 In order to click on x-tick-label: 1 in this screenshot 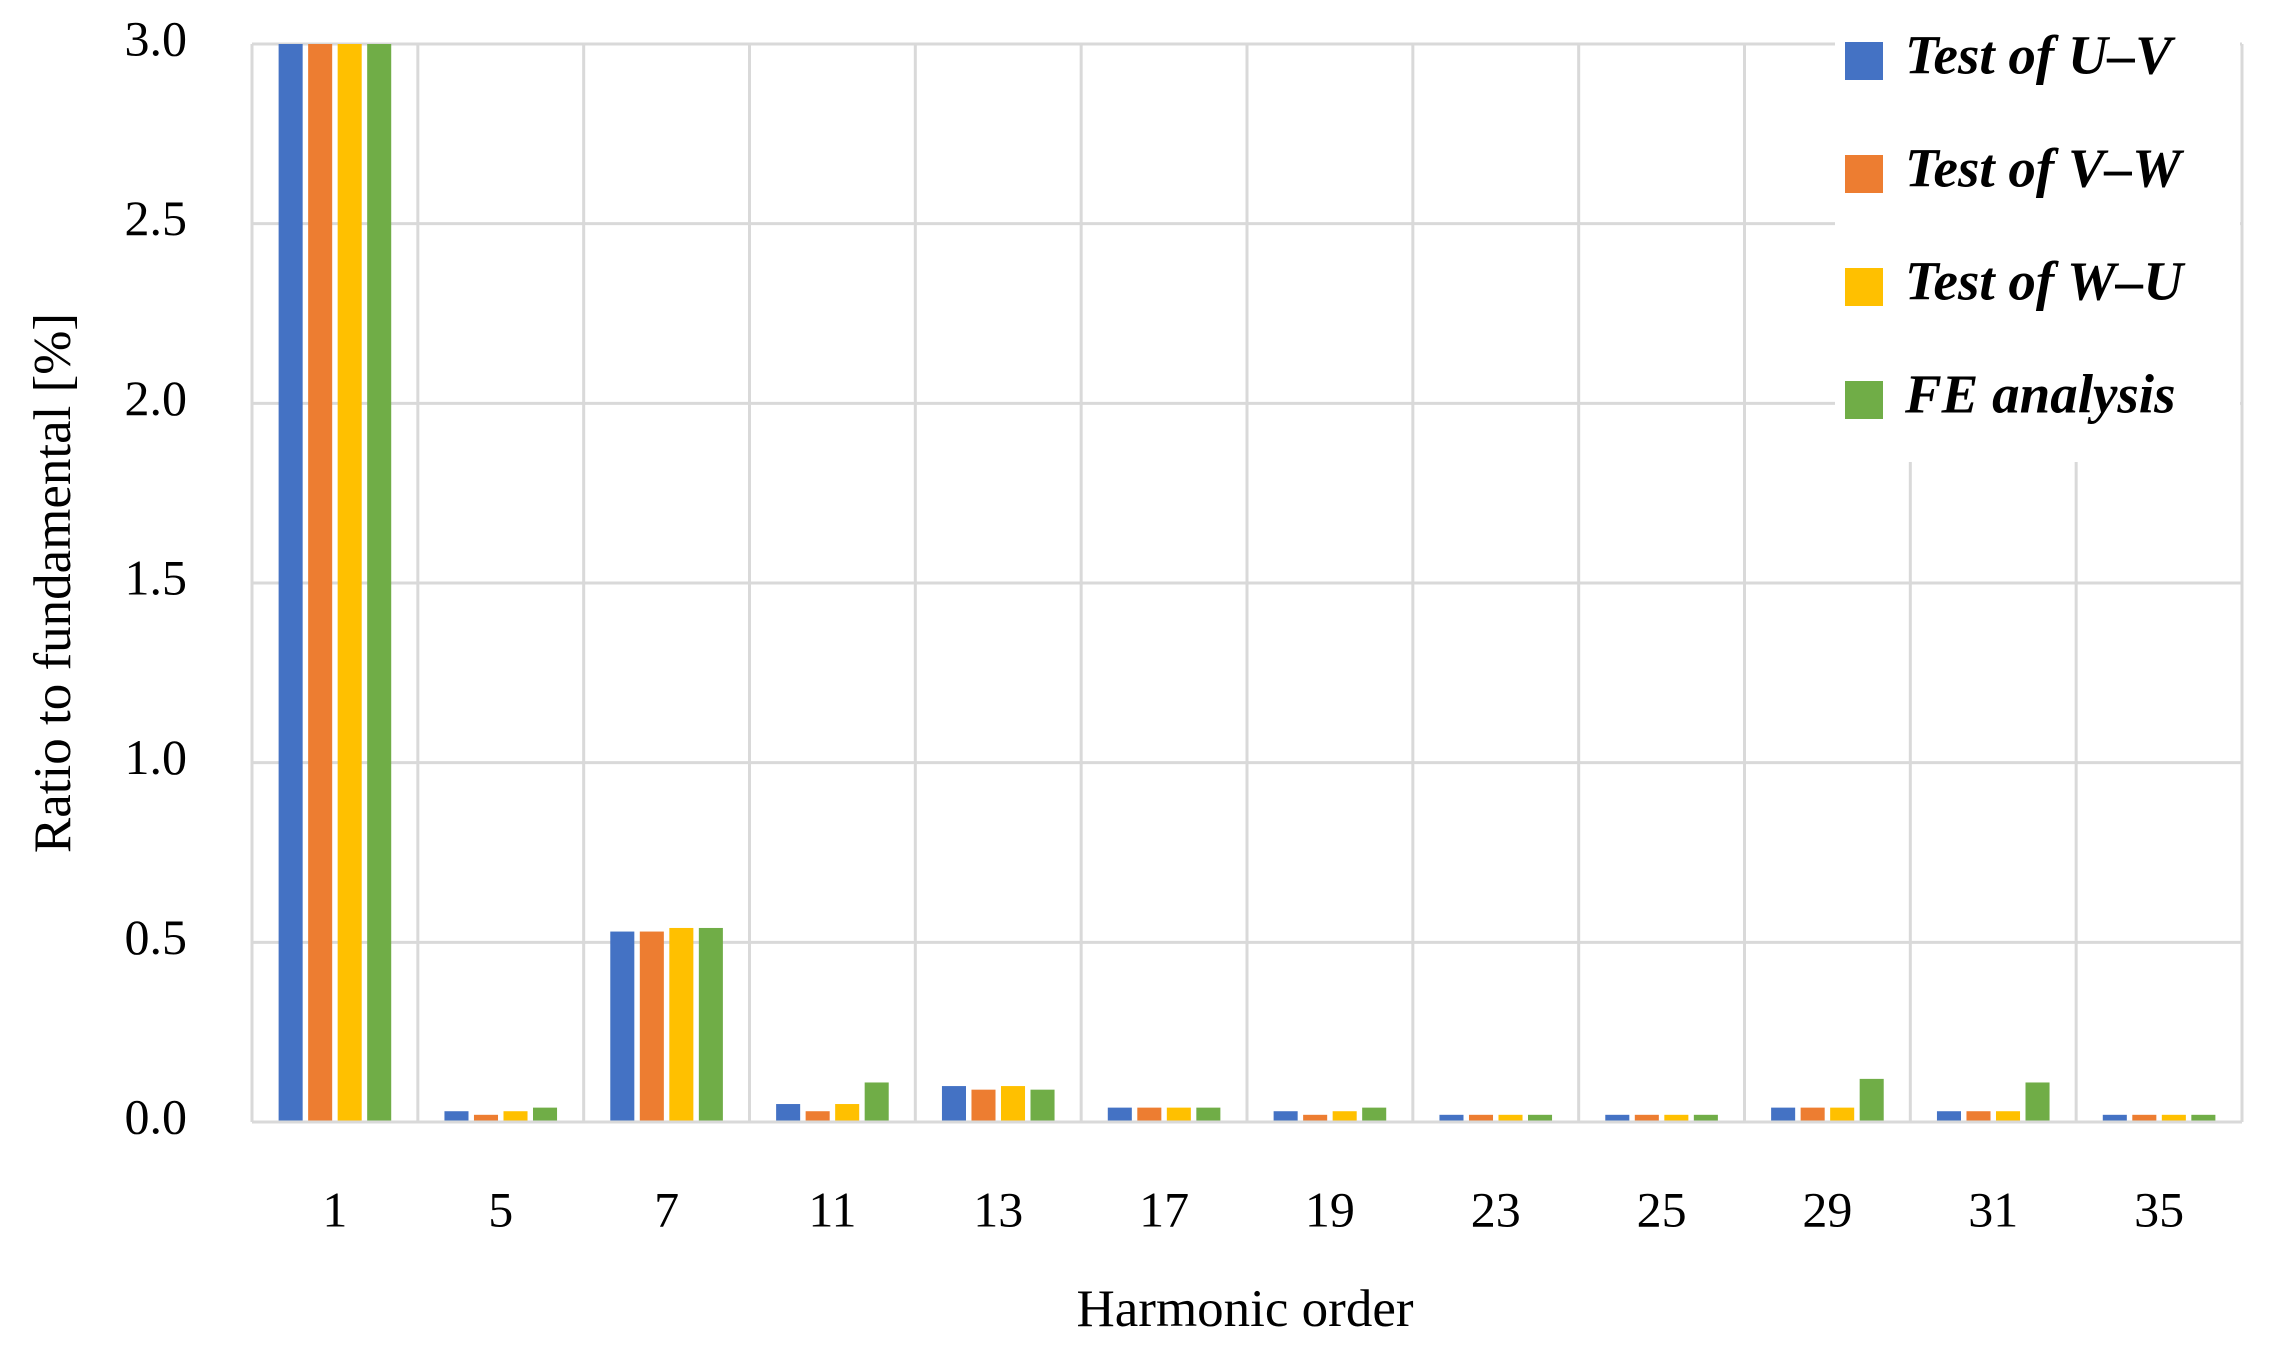, I will do `click(334, 1209)`.